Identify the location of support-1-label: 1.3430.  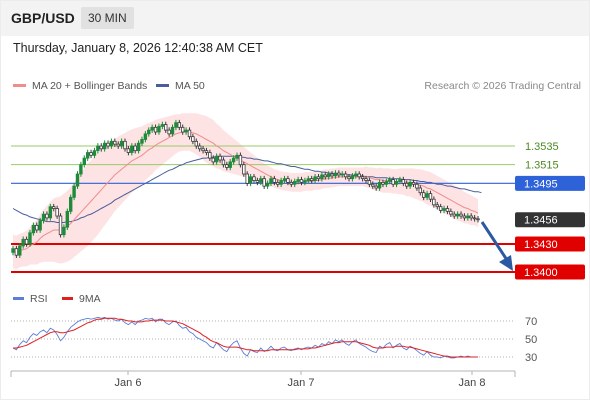
(541, 245).